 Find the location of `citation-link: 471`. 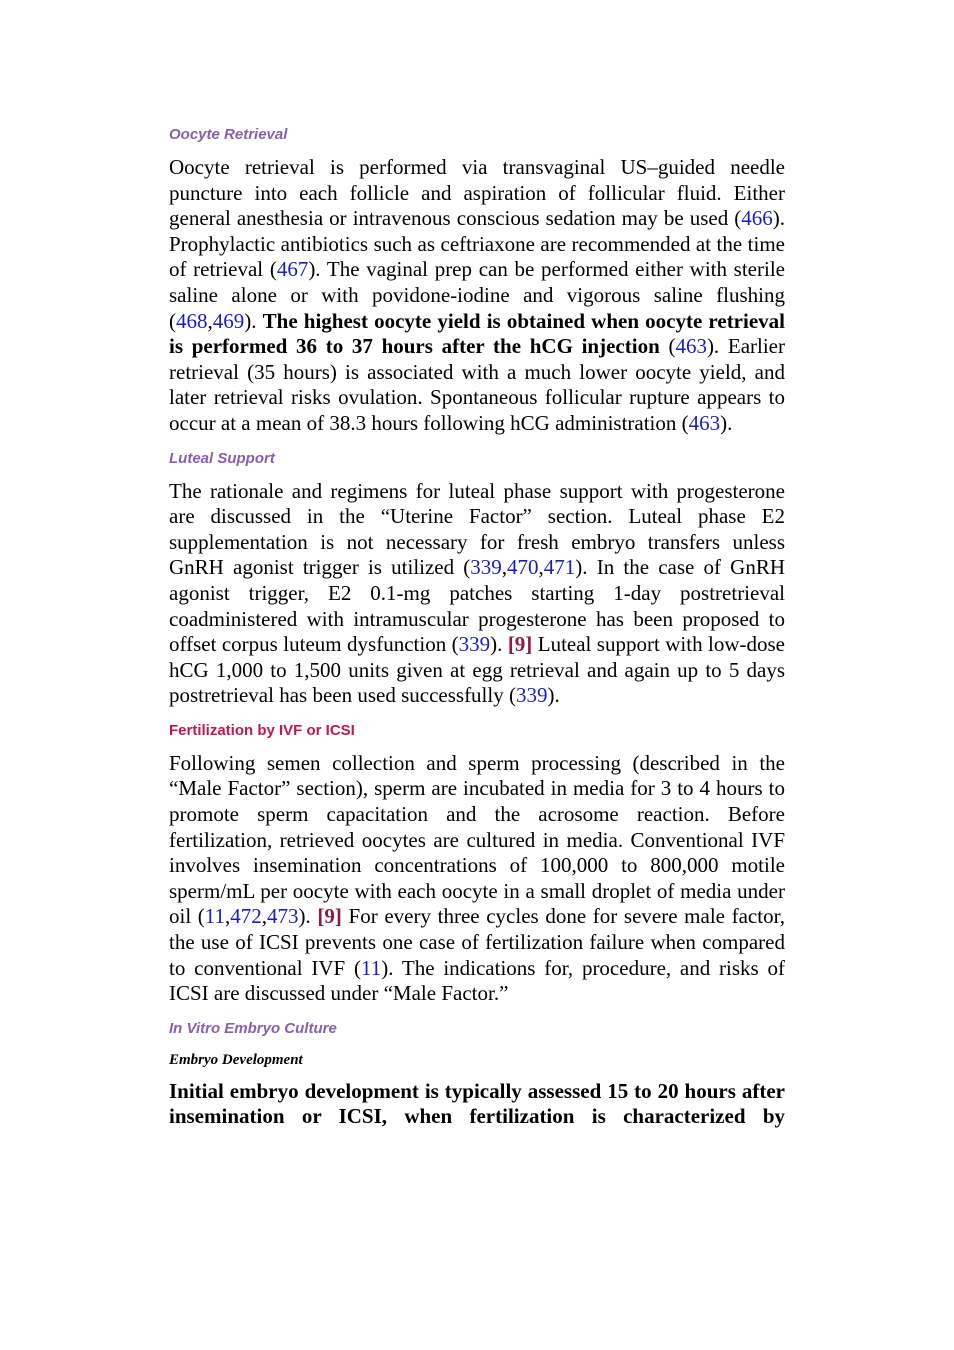

citation-link: 471 is located at coordinates (559, 567).